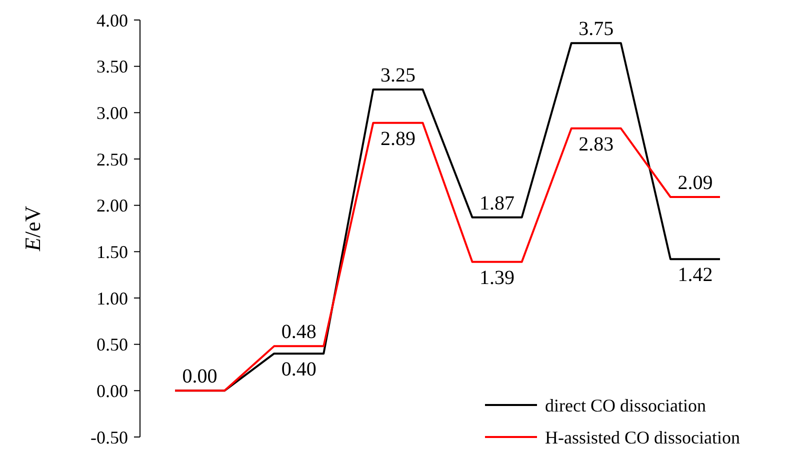 This screenshot has width=810, height=455. Describe the element at coordinates (625, 405) in the screenshot. I see `legend-label: direct CO dissociation` at that location.